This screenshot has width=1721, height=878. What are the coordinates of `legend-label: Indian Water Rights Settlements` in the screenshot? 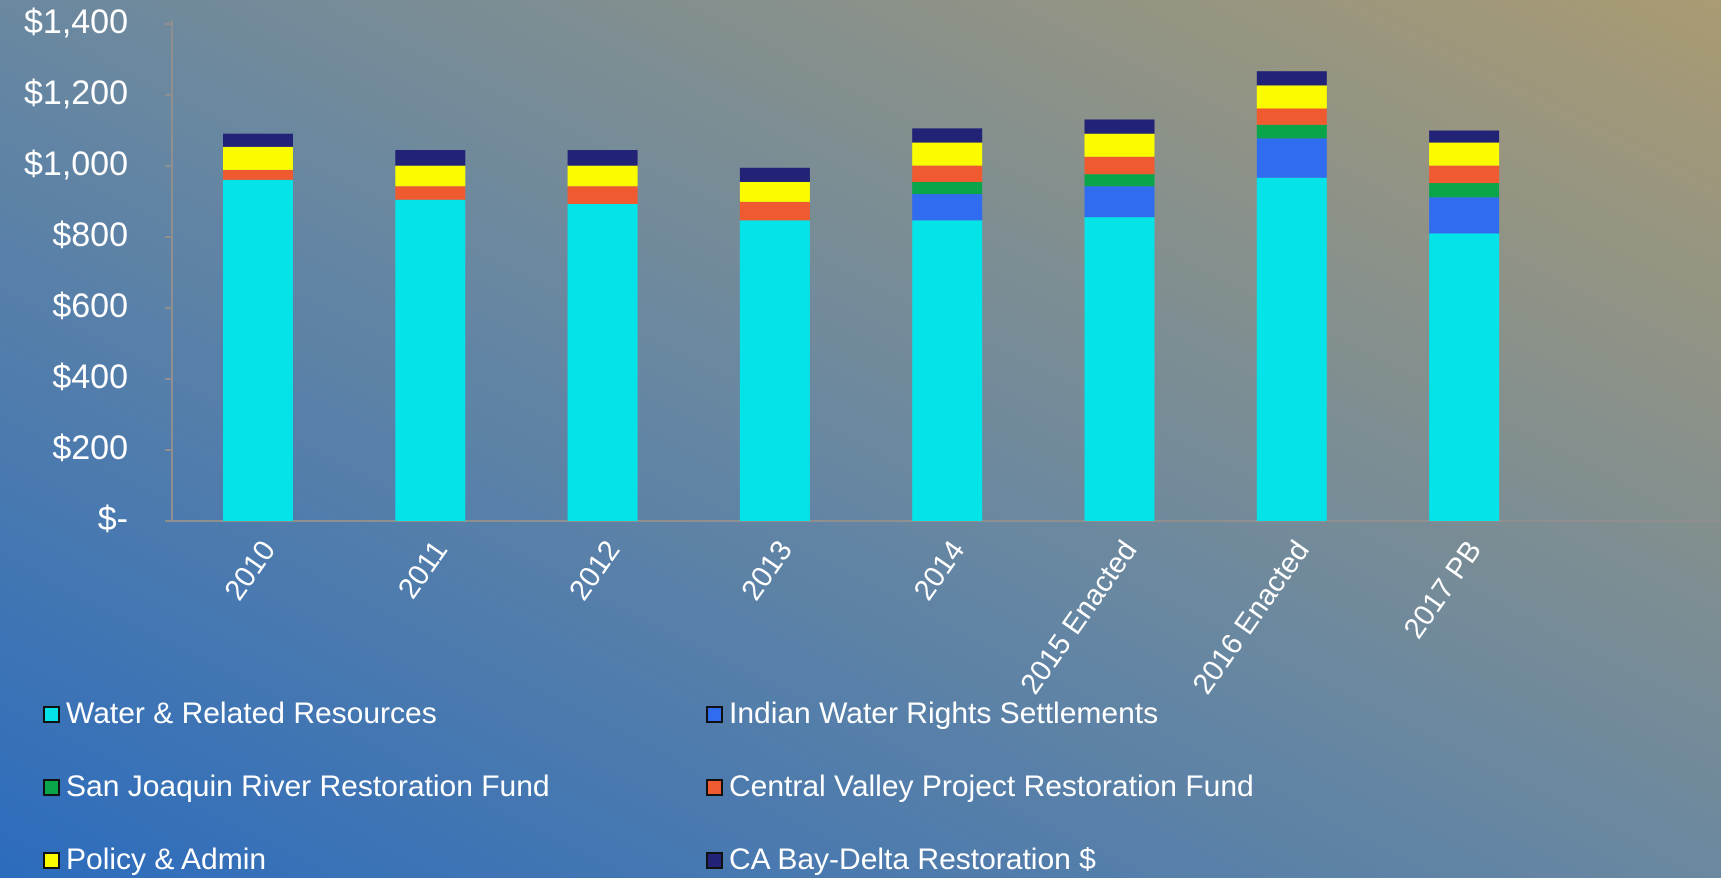 It's located at (943, 713).